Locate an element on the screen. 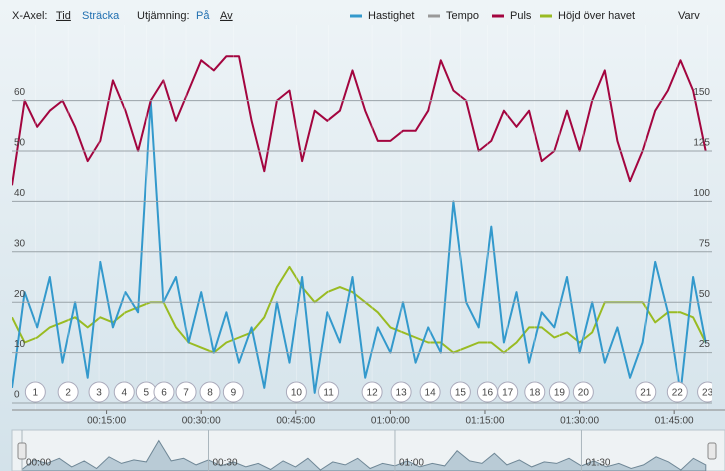  y-tick-label: 60 is located at coordinates (20, 92).